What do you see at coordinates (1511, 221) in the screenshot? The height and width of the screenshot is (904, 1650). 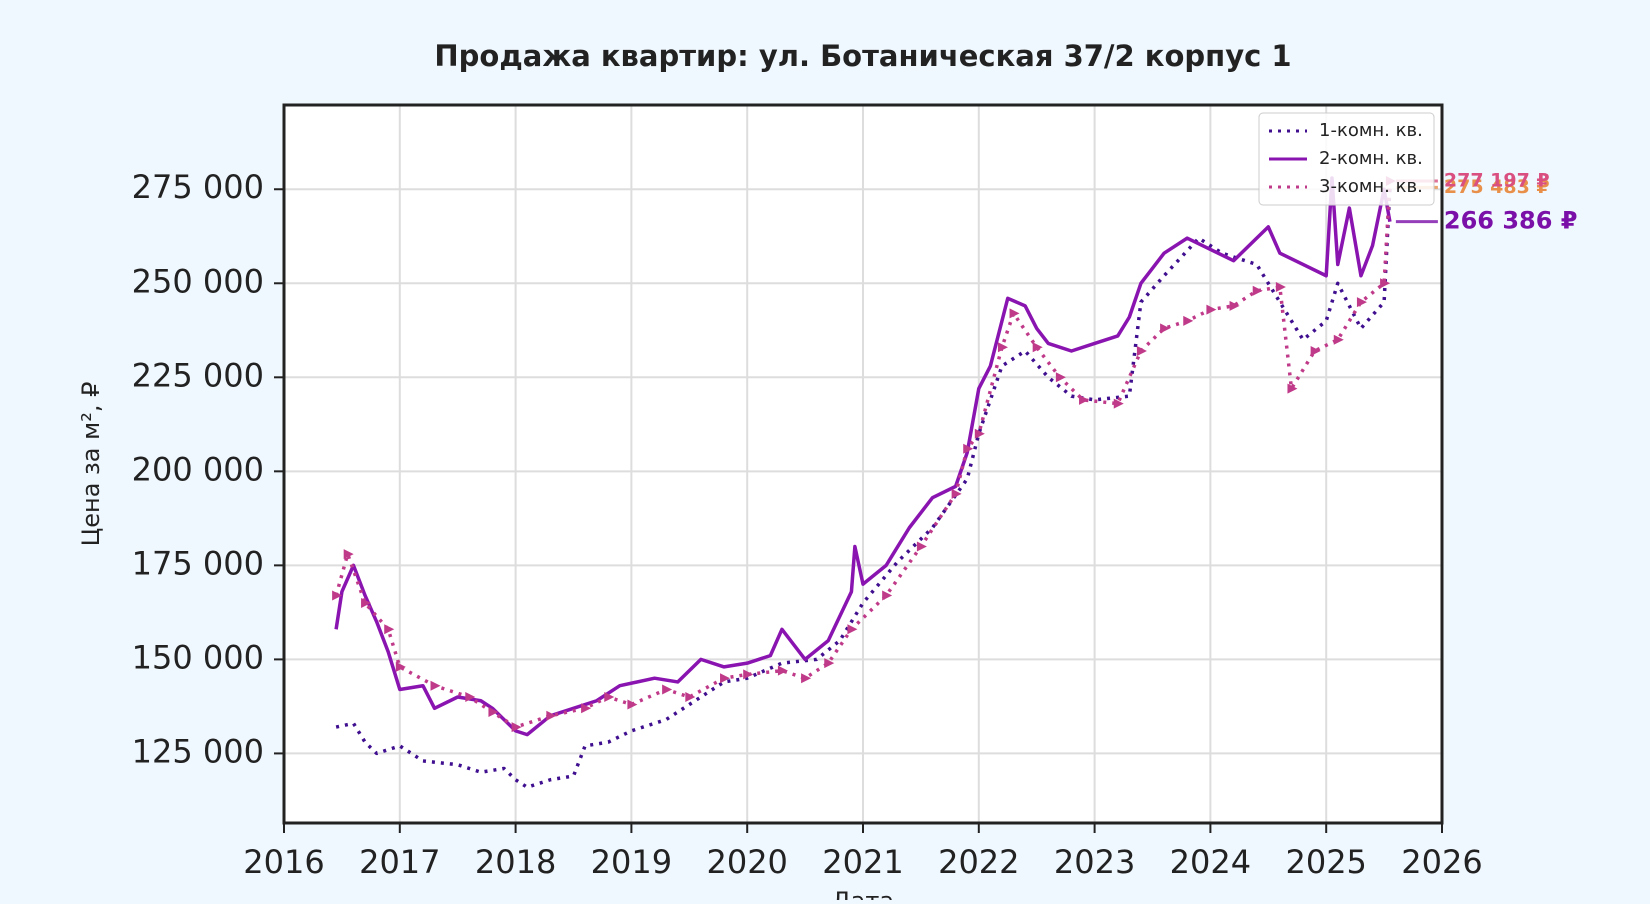 I see `end-label: 266 386 ₽` at bounding box center [1511, 221].